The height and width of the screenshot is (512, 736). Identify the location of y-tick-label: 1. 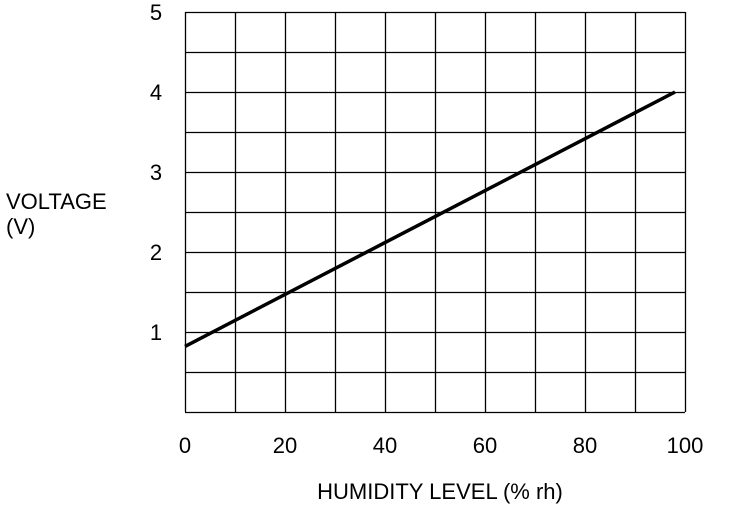
(156, 332).